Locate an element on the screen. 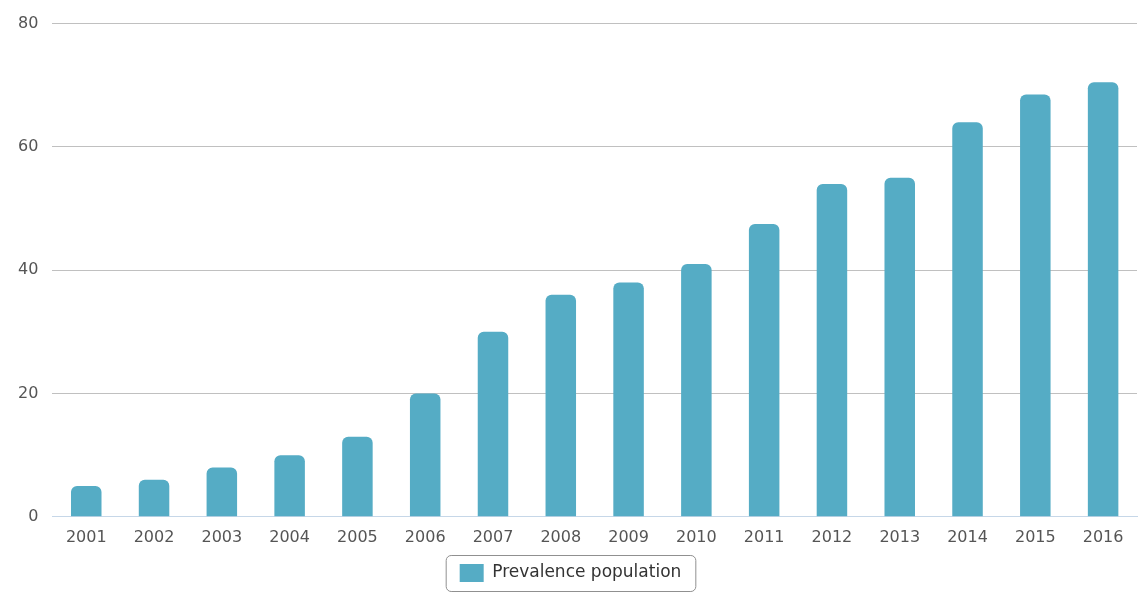 This screenshot has width=1141, height=596. x-tick-label: 2014 is located at coordinates (967, 536).